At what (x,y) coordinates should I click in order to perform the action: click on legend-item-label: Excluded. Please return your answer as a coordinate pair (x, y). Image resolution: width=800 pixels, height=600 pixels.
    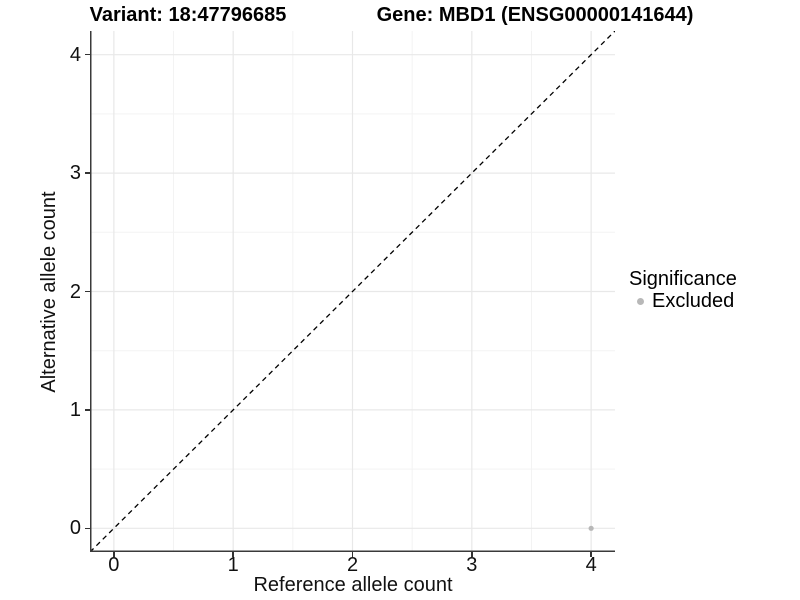
    Looking at the image, I should click on (693, 300).